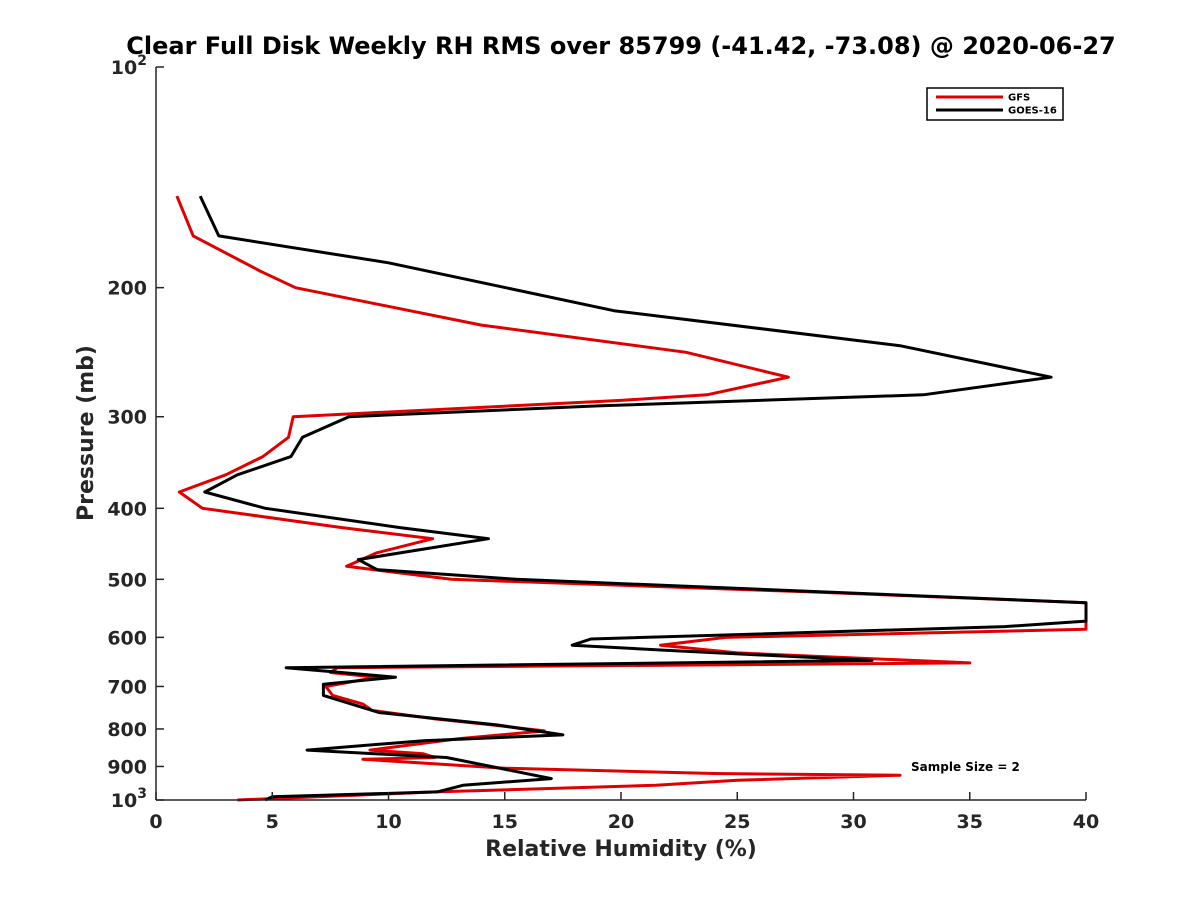  I want to click on y-tick-label: 700, so click(127, 687).